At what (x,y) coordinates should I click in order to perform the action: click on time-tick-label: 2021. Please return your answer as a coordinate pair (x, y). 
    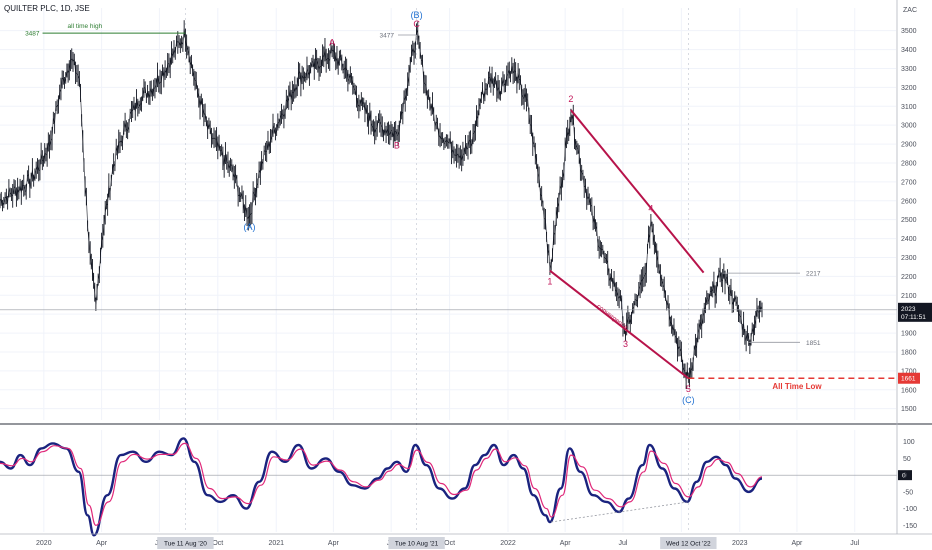
    Looking at the image, I should click on (276, 543).